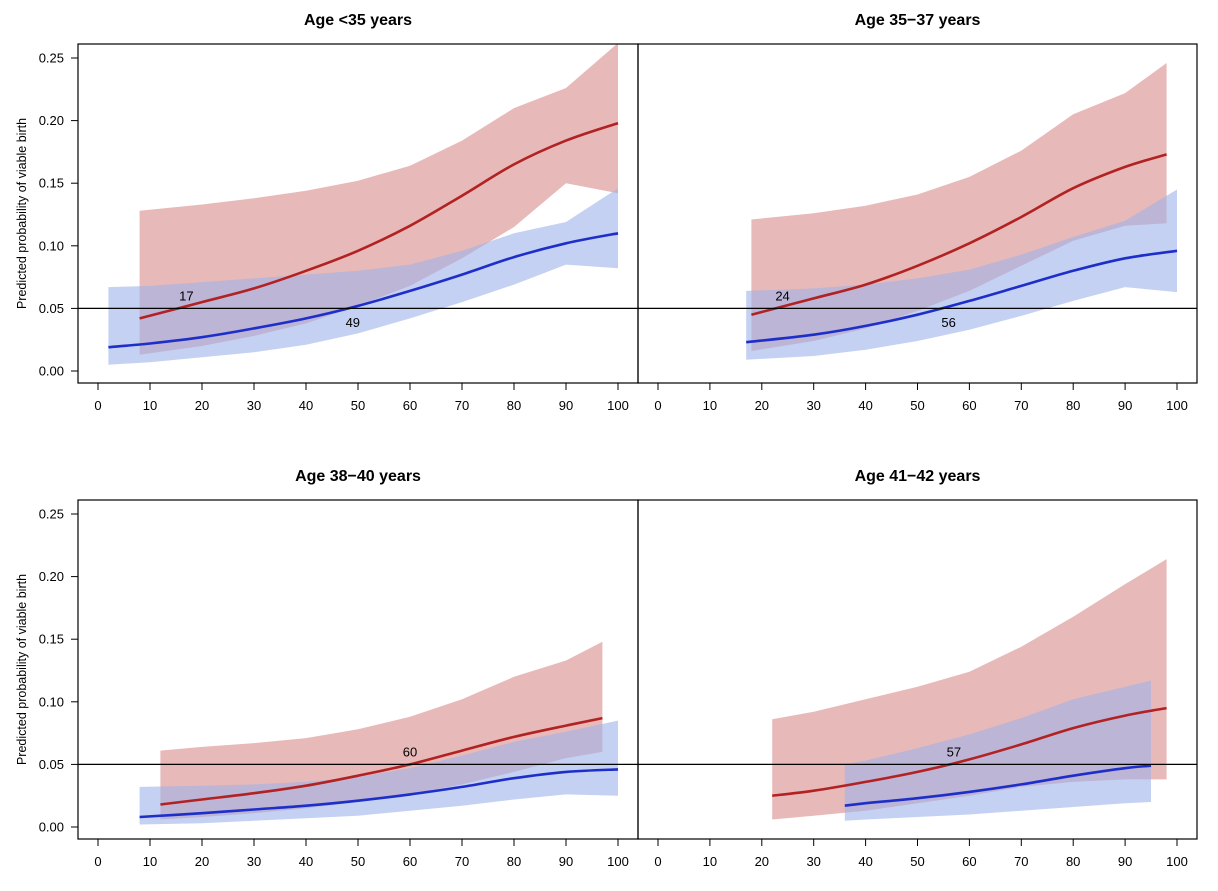 Image resolution: width=1218 pixels, height=891 pixels. What do you see at coordinates (186, 296) in the screenshot?
I see `threshold-label-red: 17` at bounding box center [186, 296].